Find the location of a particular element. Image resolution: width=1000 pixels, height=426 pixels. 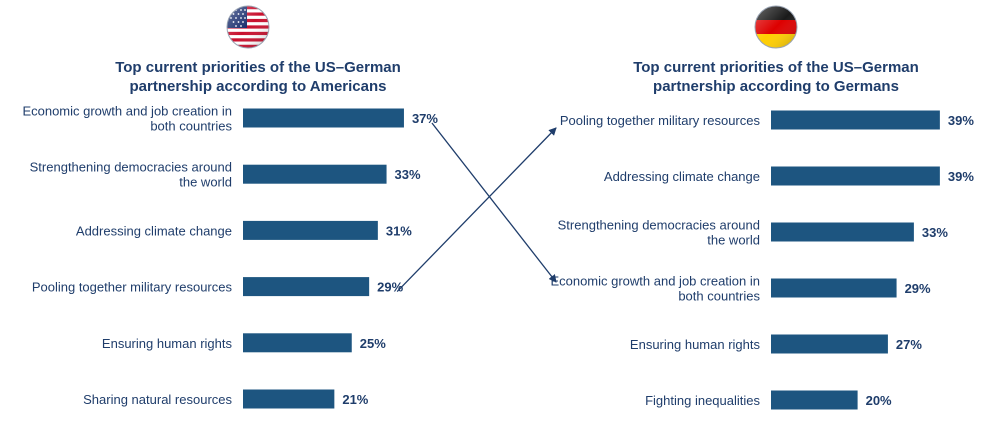

us-flag-icon is located at coordinates (248, 27).